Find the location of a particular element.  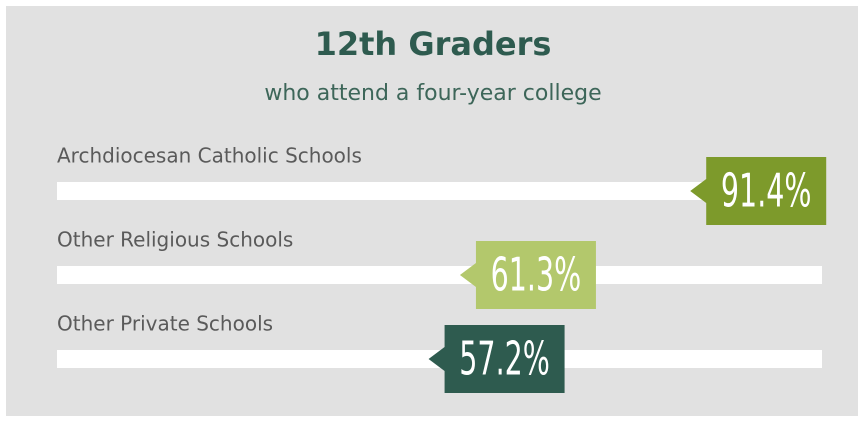

chart-subtitle: who attend a four-year college is located at coordinates (432, 93).